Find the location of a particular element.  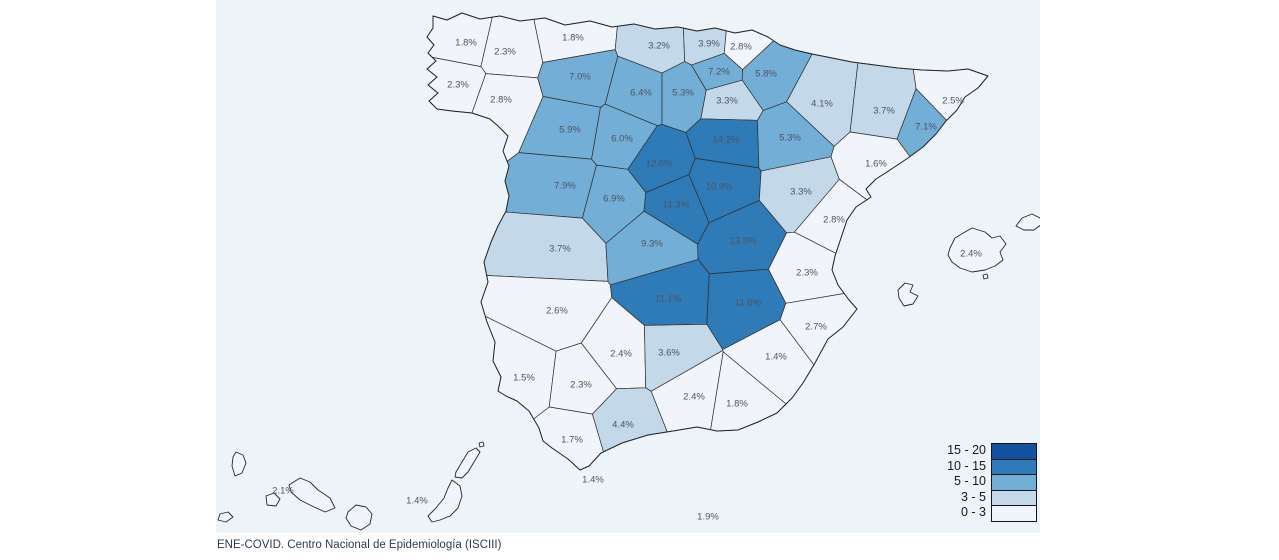

province-value-label: 5.8% is located at coordinates (766, 73).